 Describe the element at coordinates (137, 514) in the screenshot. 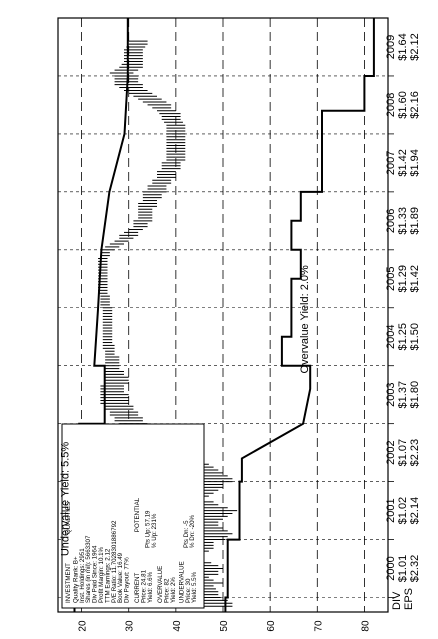

I see `info-potential-header: POTENTIAL` at that location.